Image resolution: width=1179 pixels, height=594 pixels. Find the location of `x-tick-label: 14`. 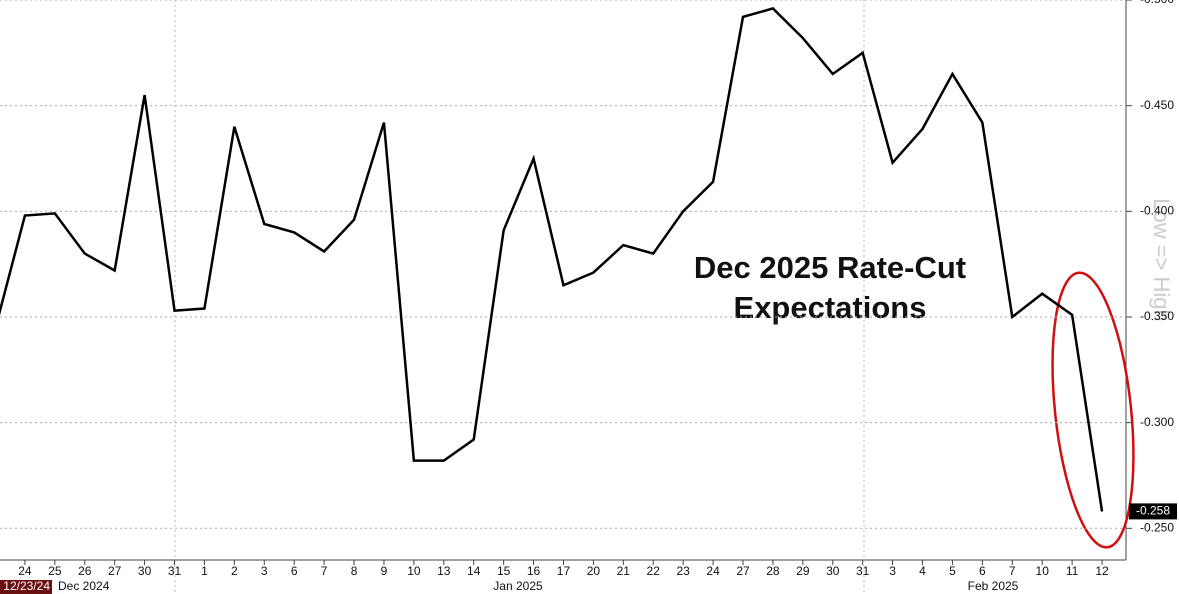

x-tick-label: 14 is located at coordinates (474, 571).